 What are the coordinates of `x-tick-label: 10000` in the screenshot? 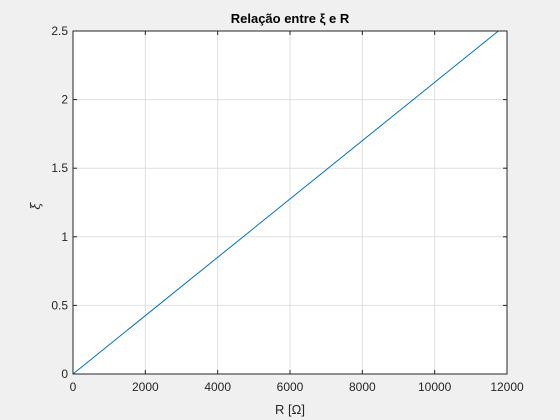 It's located at (435, 387).